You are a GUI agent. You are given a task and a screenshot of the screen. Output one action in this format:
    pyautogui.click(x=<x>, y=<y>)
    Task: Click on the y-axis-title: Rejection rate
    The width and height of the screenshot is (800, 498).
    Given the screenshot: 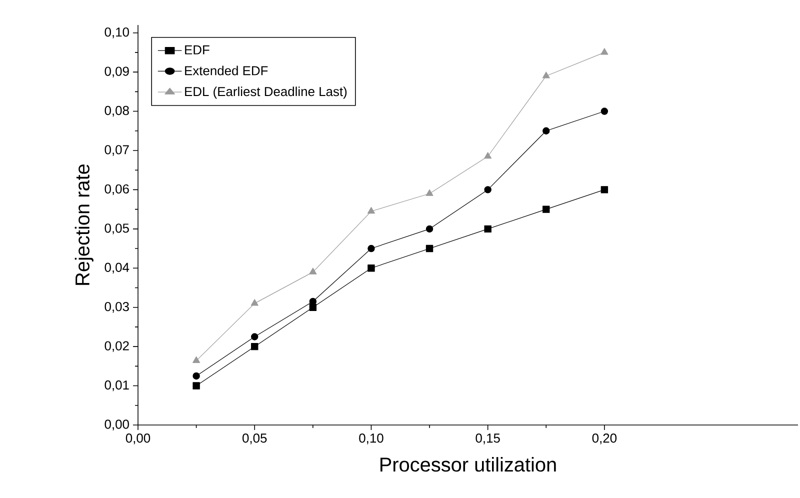 What is the action you would take?
    pyautogui.click(x=84, y=224)
    